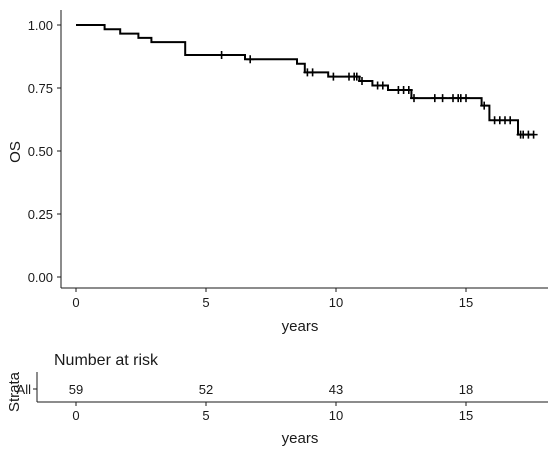  Describe the element at coordinates (300, 438) in the screenshot. I see `risk-x-axis-label: years` at that location.